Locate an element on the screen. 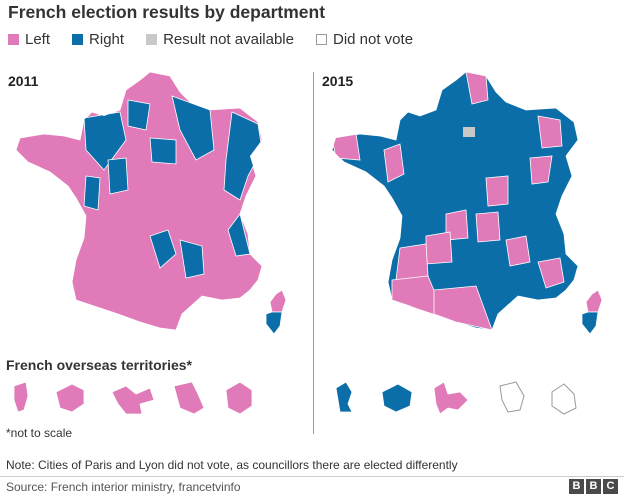 The width and height of the screenshot is (624, 500). overseas-2011 is located at coordinates (133, 398).